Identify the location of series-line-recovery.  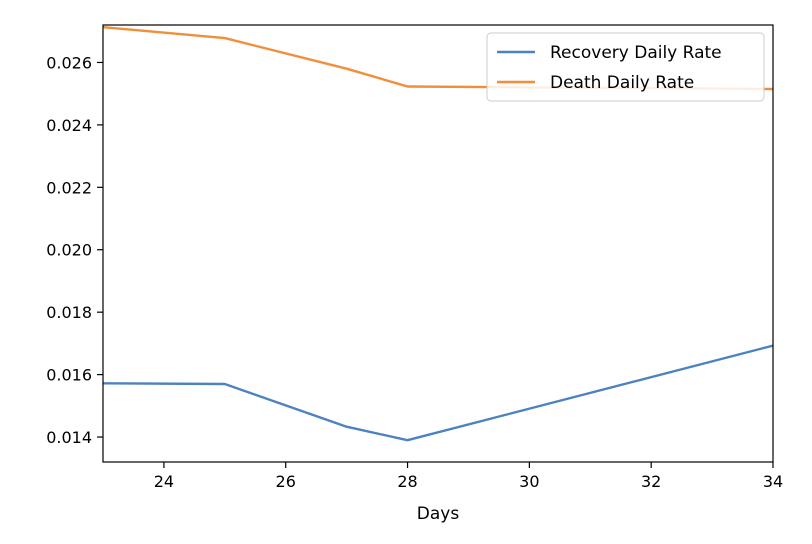
(438, 393).